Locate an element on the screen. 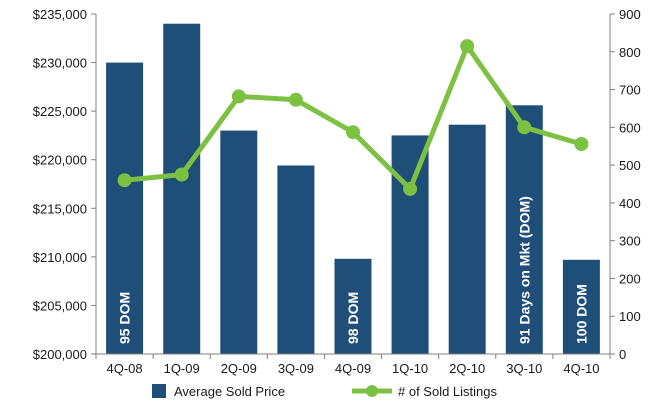 This screenshot has height=402, width=666. bar-label-4Q-09: 98 DOM is located at coordinates (353, 318).